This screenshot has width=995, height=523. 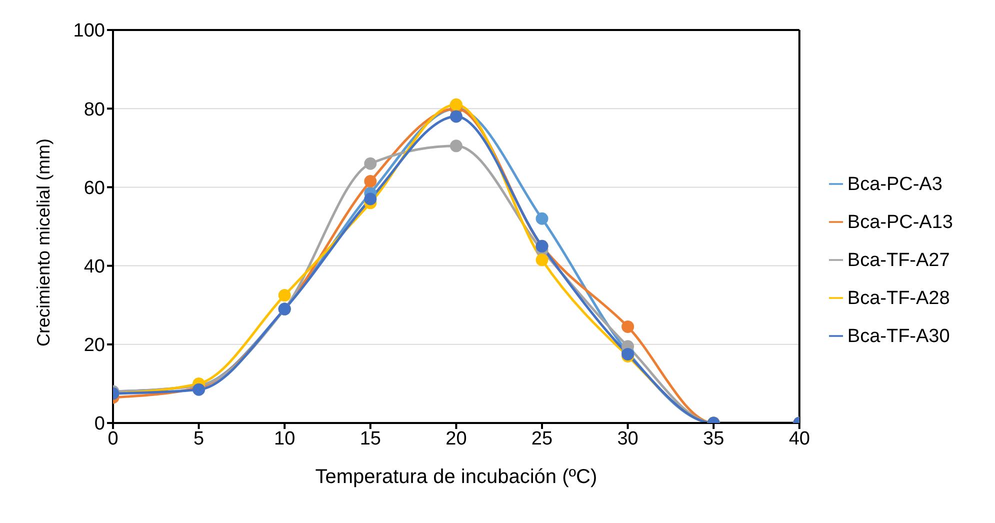 I want to click on y-tick-label: 40, so click(x=94, y=267).